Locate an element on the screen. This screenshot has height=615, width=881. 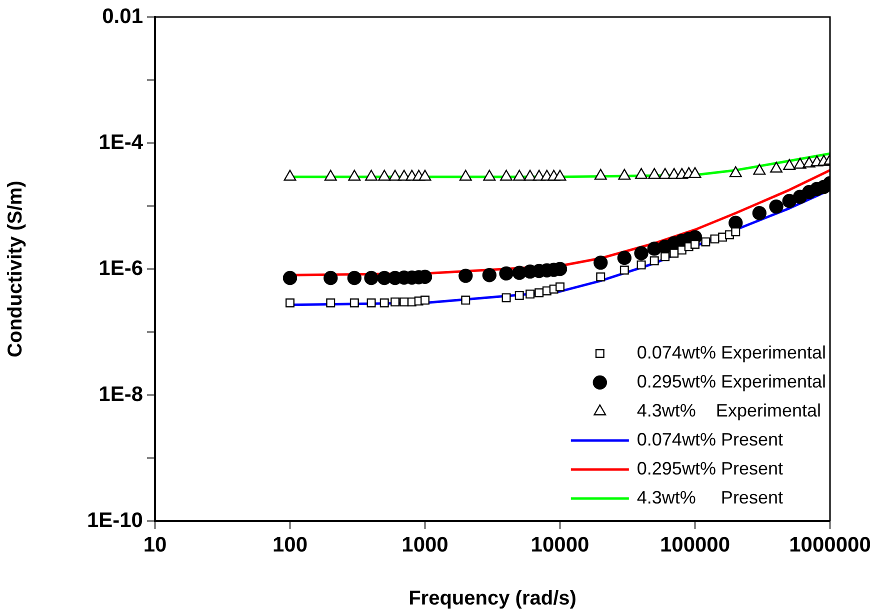
x-tick-label: 10000 is located at coordinates (560, 544).